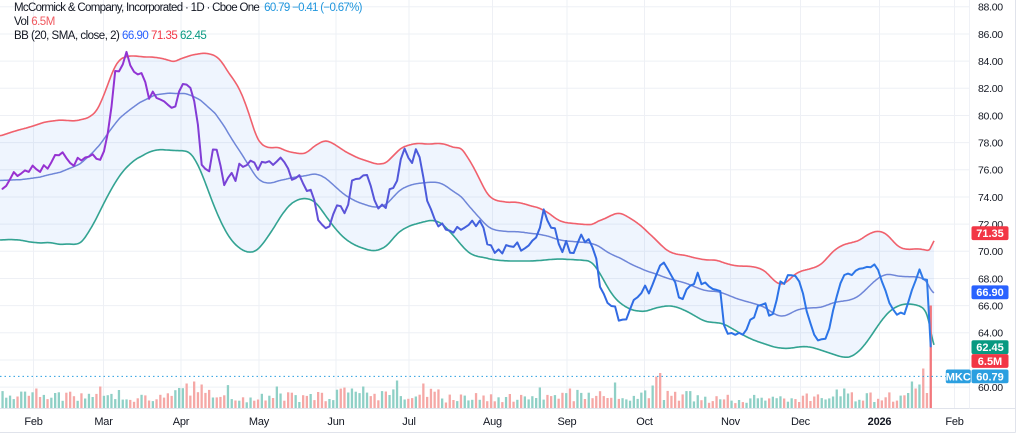  I want to click on svg-text: 60.79, so click(990, 377).